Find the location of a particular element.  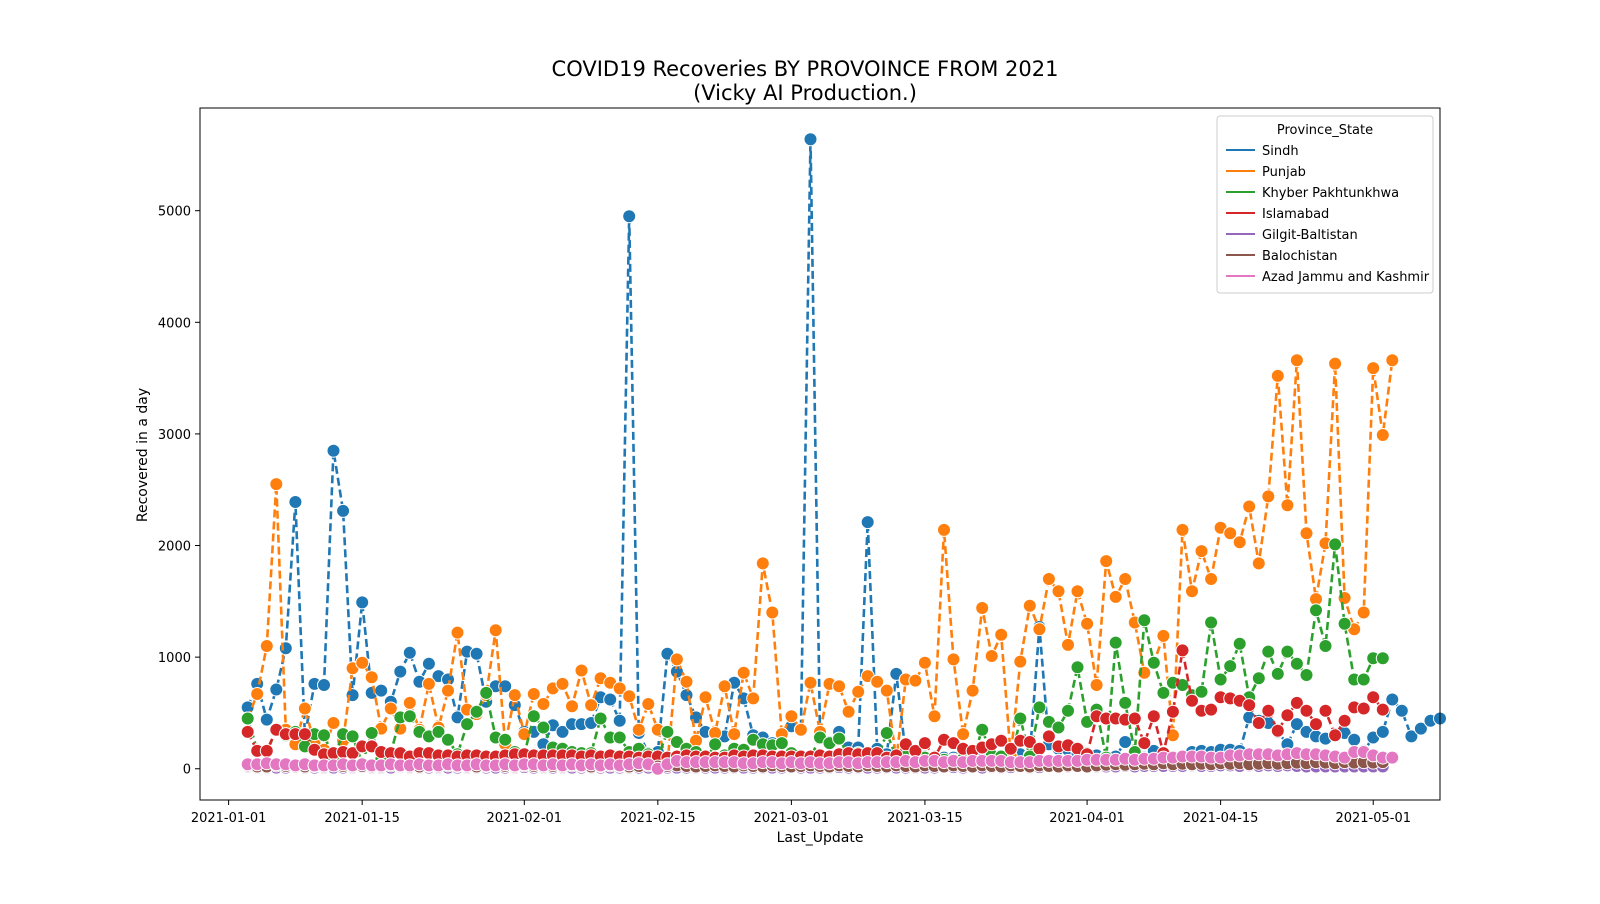

legend-box is located at coordinates (1325, 204).